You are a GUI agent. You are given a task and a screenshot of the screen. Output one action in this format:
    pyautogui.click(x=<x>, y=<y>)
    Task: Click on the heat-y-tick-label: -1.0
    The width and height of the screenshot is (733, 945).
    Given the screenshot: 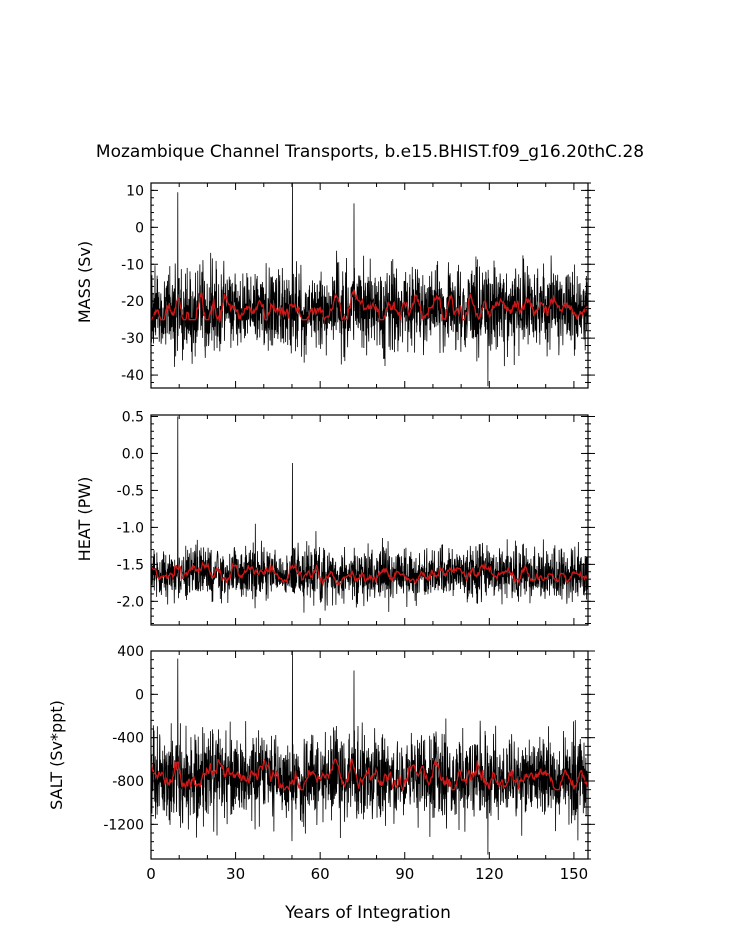 What is the action you would take?
    pyautogui.click(x=130, y=528)
    